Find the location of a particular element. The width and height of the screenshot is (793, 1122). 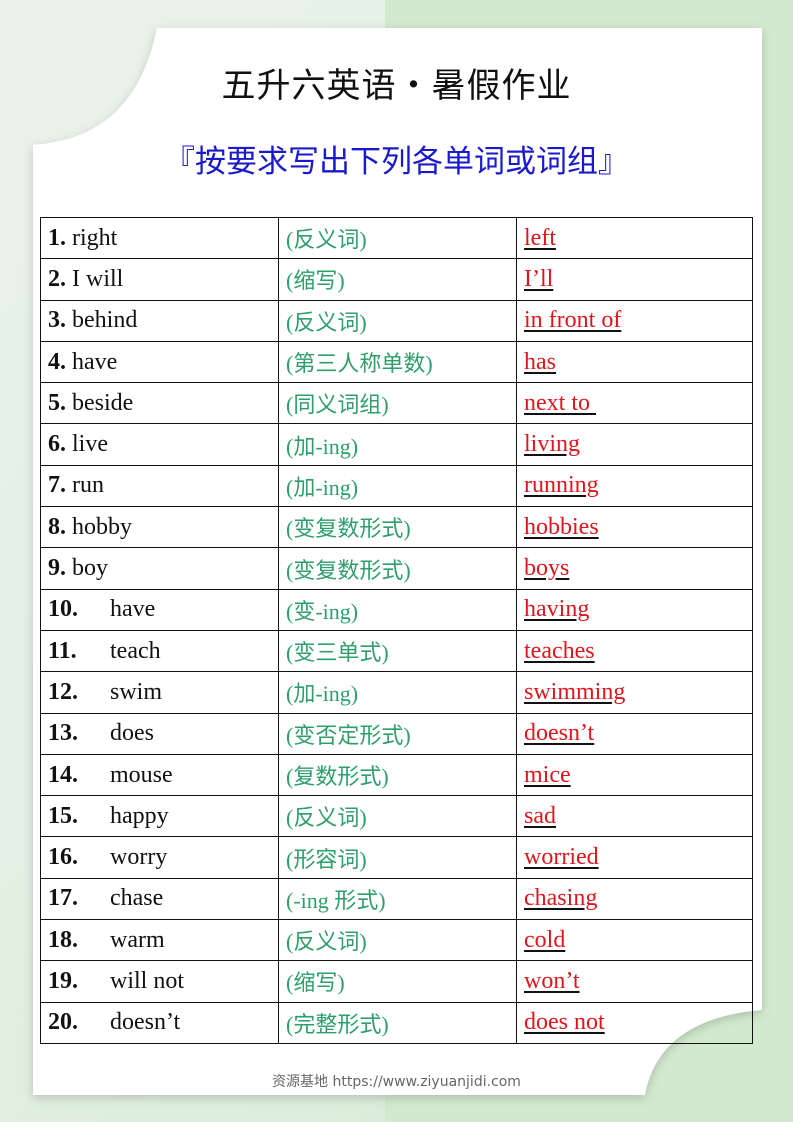

table-row: 5. beside (同义词组) next to is located at coordinates (396, 403).